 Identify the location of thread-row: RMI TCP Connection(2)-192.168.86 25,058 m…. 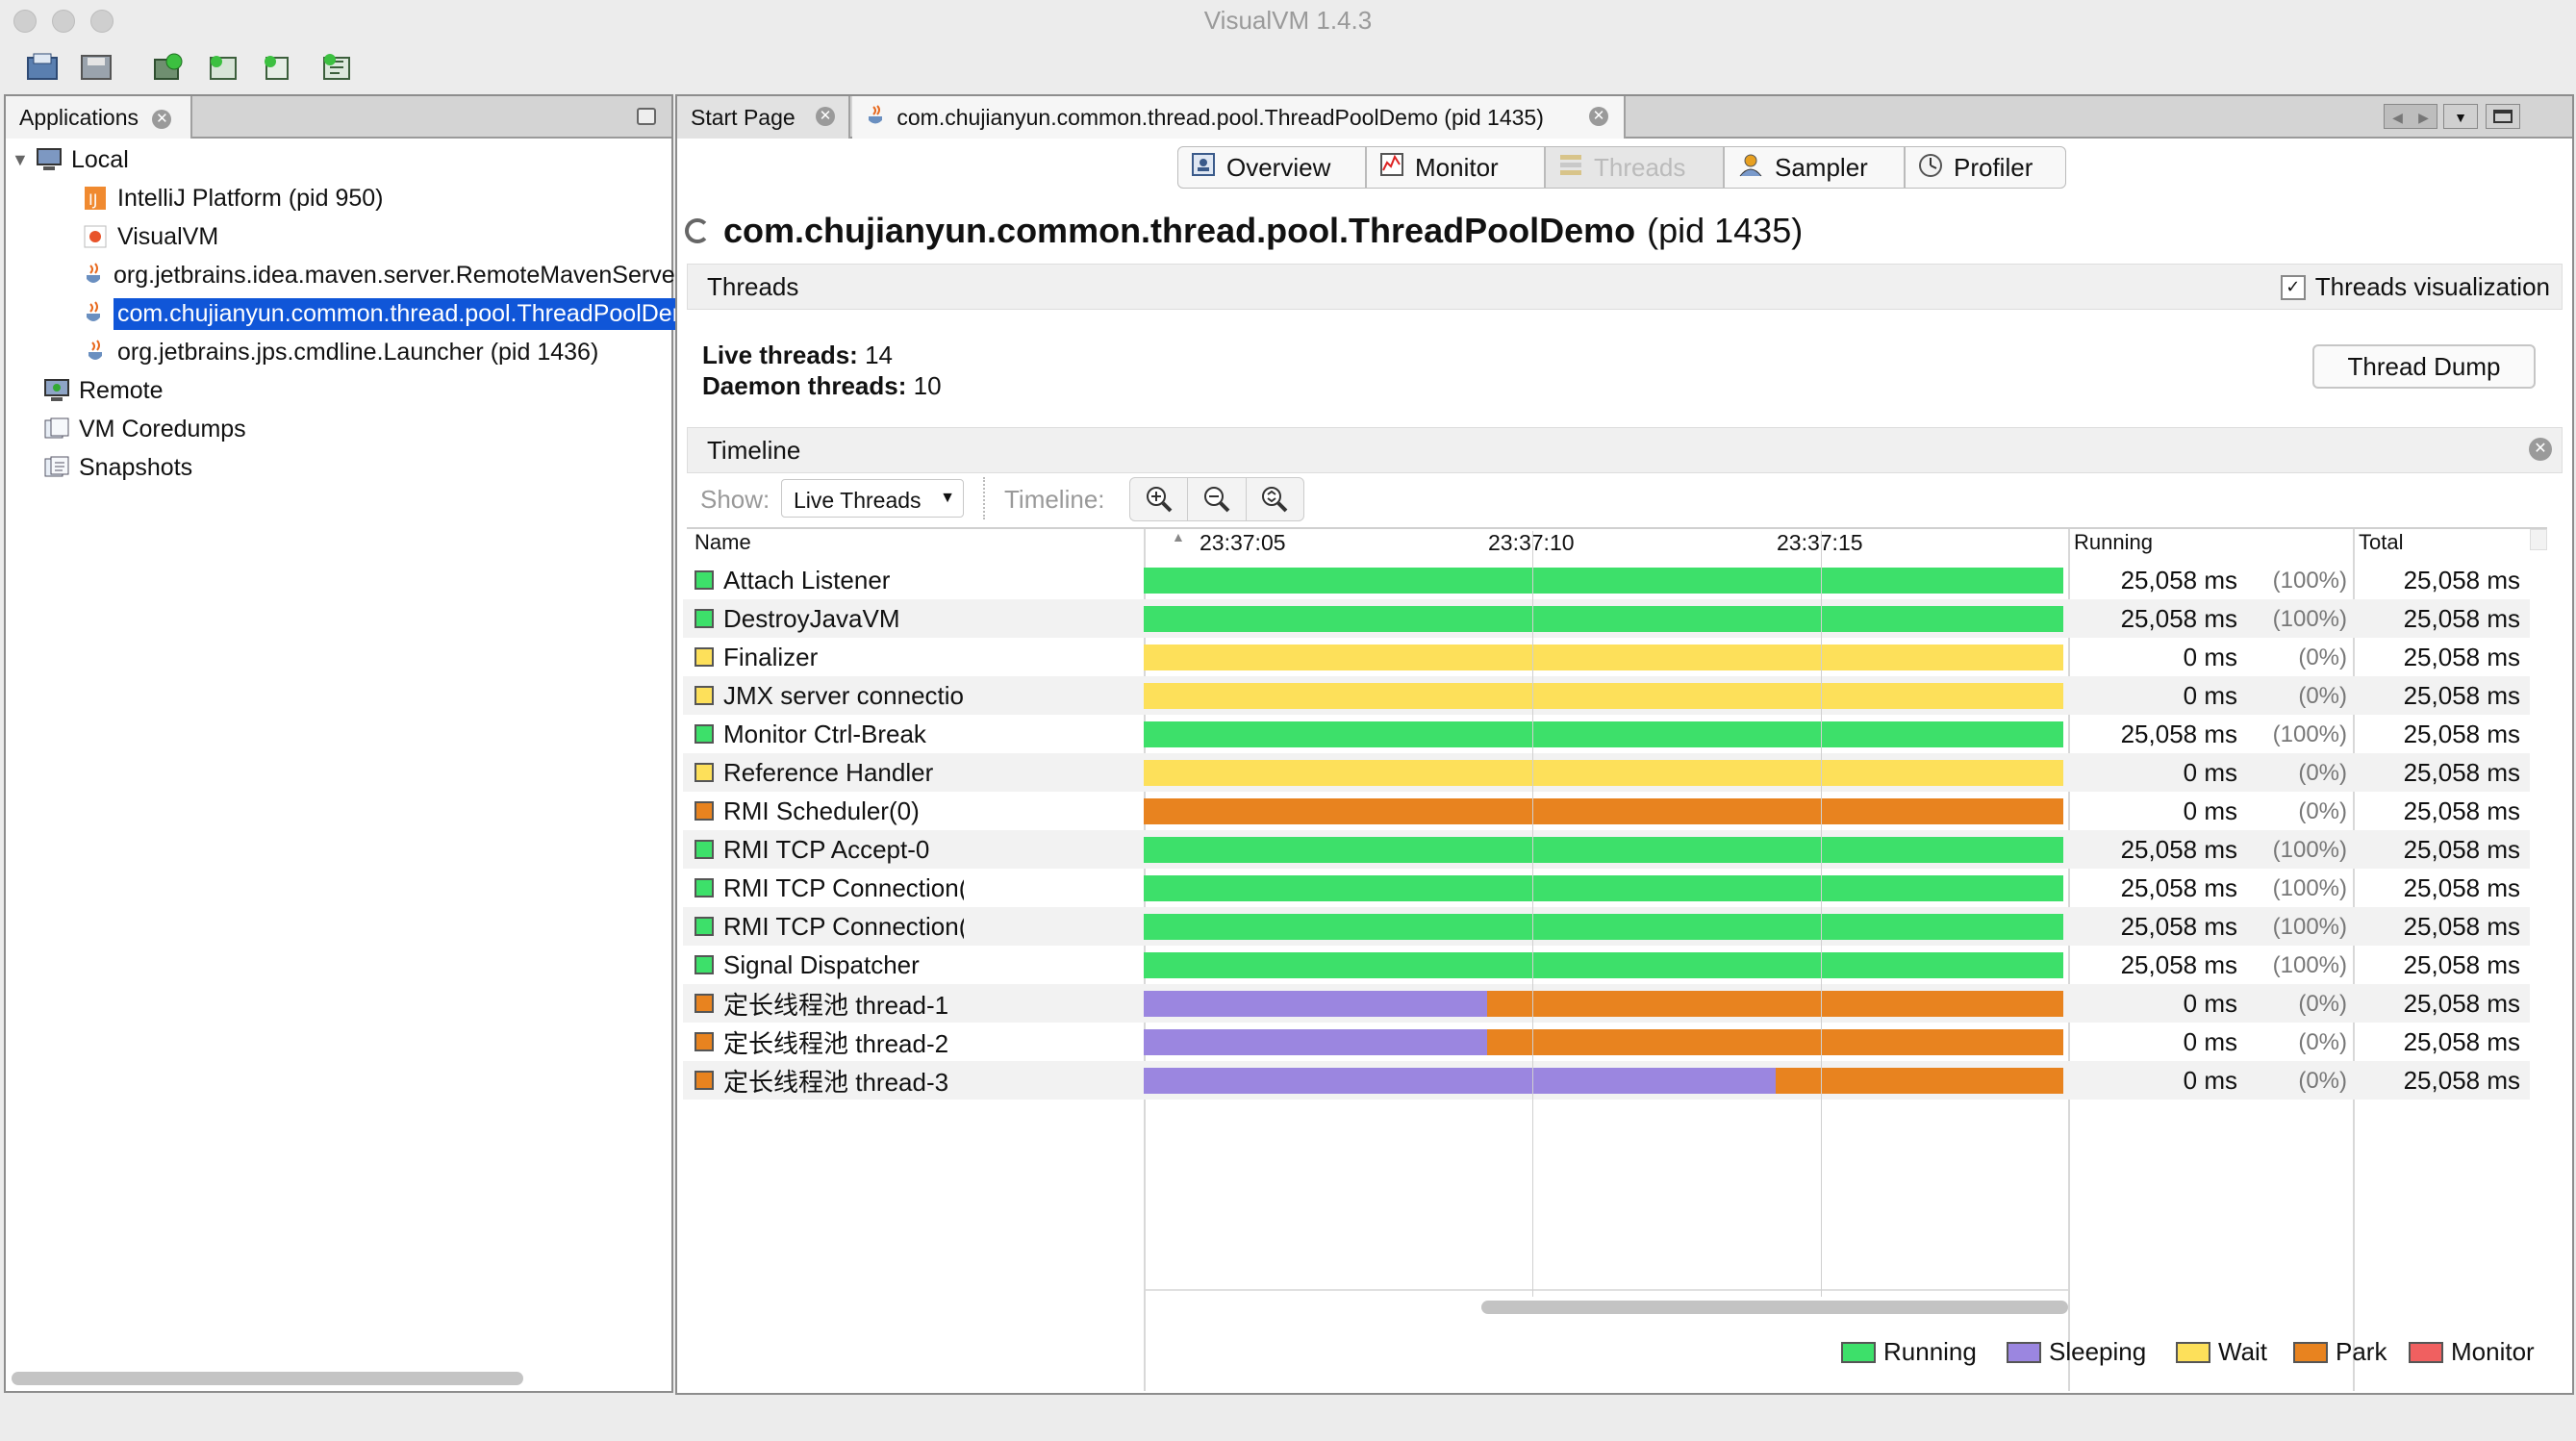
(1606, 926).